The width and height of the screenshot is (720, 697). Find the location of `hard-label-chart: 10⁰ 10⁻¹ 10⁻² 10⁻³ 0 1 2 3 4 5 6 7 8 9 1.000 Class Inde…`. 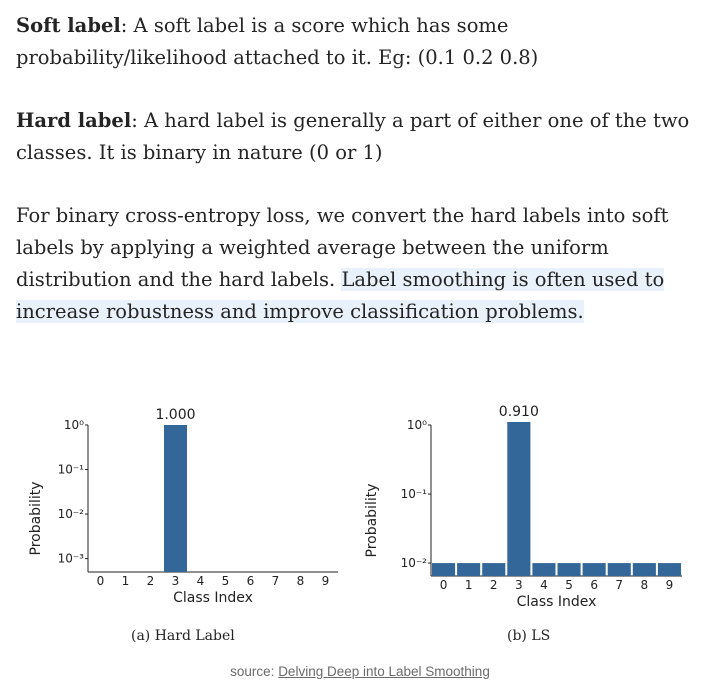

hard-label-chart: 10⁰ 10⁻¹ 10⁻² 10⁻³ 0 1 2 3 4 5 6 7 8 9 1.000 Class Inde… is located at coordinates (183, 506).